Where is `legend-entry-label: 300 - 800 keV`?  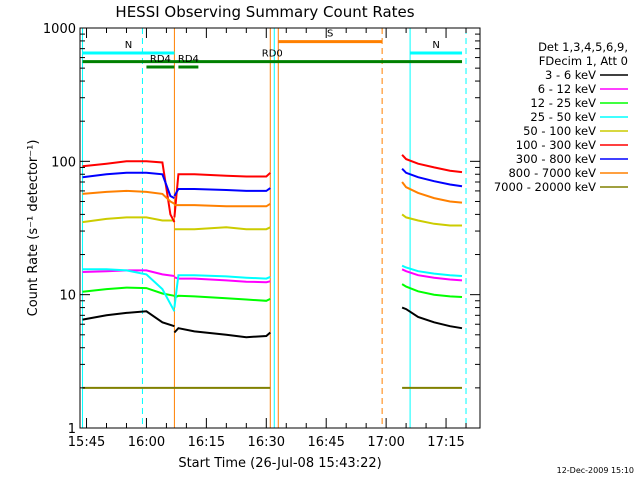 legend-entry-label: 300 - 800 keV is located at coordinates (556, 159).